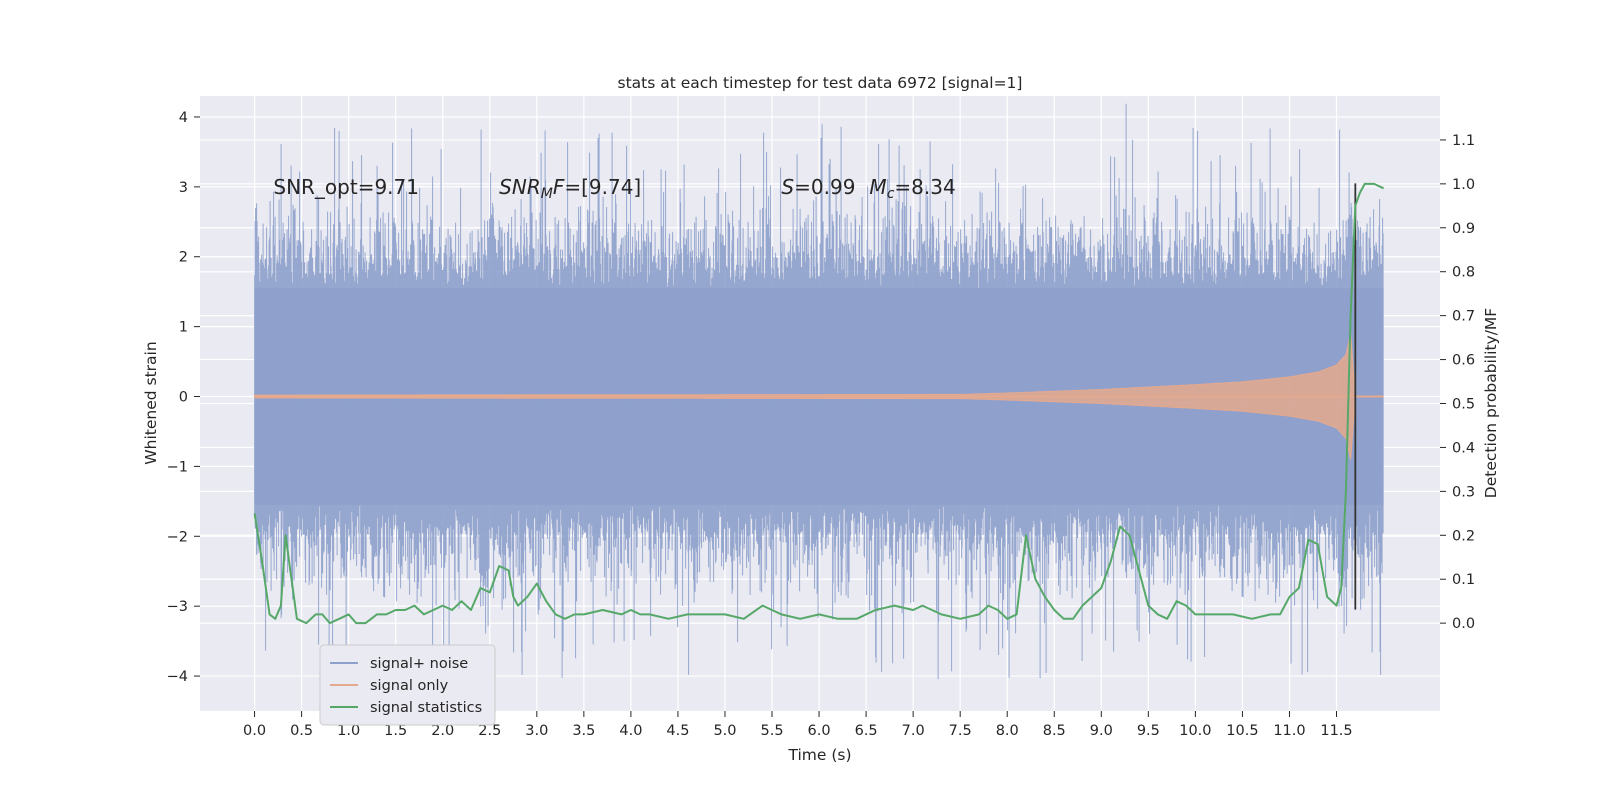  Describe the element at coordinates (866, 731) in the screenshot. I see `x-tick-label: 6.5` at that location.